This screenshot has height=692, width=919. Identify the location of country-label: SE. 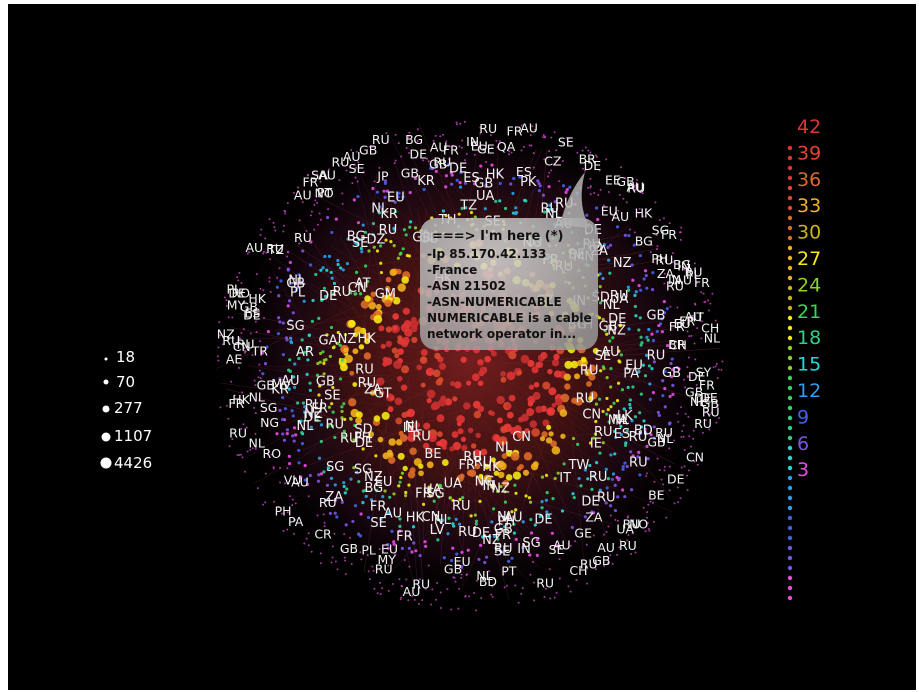
(502, 551).